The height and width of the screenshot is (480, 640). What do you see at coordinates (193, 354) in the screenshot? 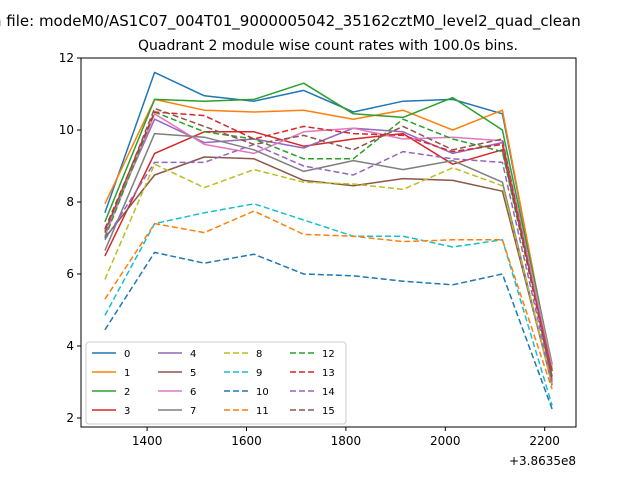
I see `legend-label-4: 4` at bounding box center [193, 354].